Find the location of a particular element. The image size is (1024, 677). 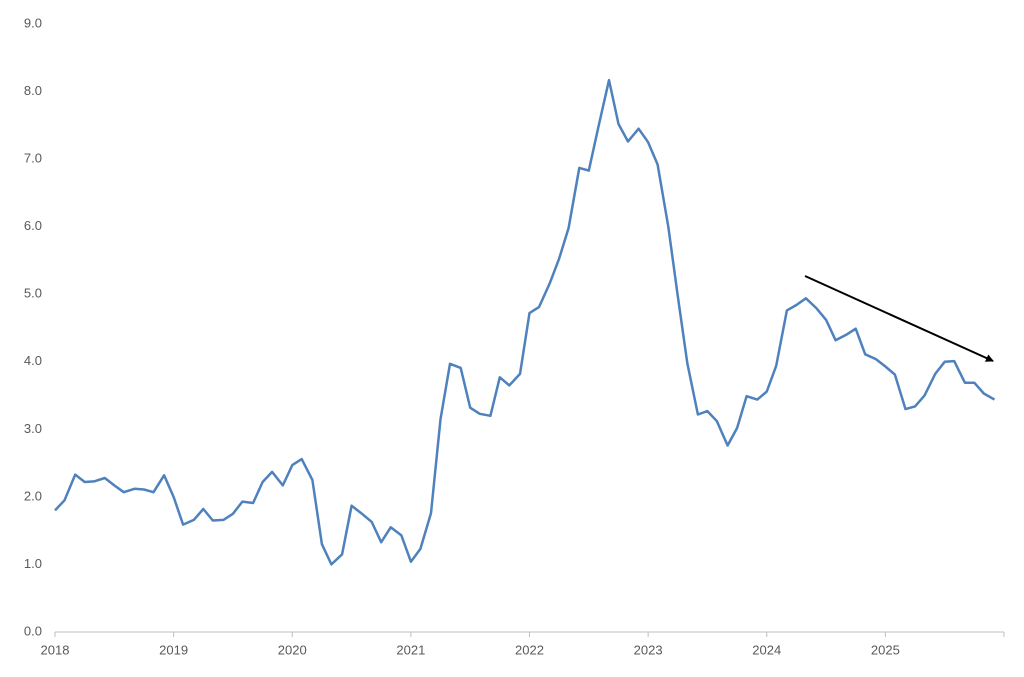

y-tick-label: 9.0 is located at coordinates (33, 22).